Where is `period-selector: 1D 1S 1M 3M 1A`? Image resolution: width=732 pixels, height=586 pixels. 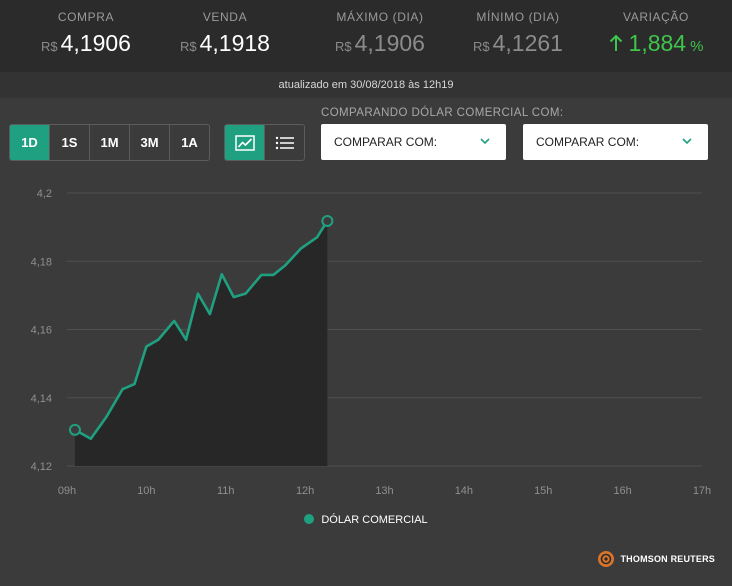 period-selector: 1D 1S 1M 3M 1A is located at coordinates (109, 142).